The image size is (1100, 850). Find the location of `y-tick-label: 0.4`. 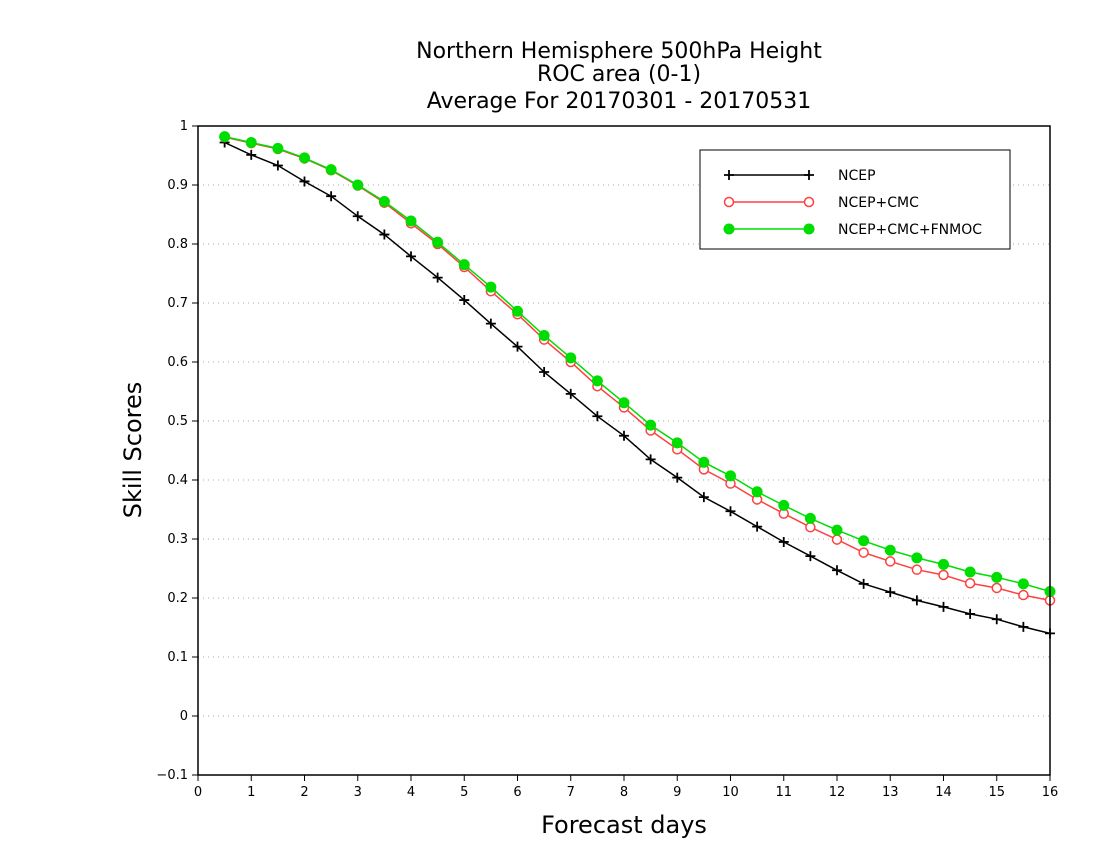

y-tick-label: 0.4 is located at coordinates (177, 480).